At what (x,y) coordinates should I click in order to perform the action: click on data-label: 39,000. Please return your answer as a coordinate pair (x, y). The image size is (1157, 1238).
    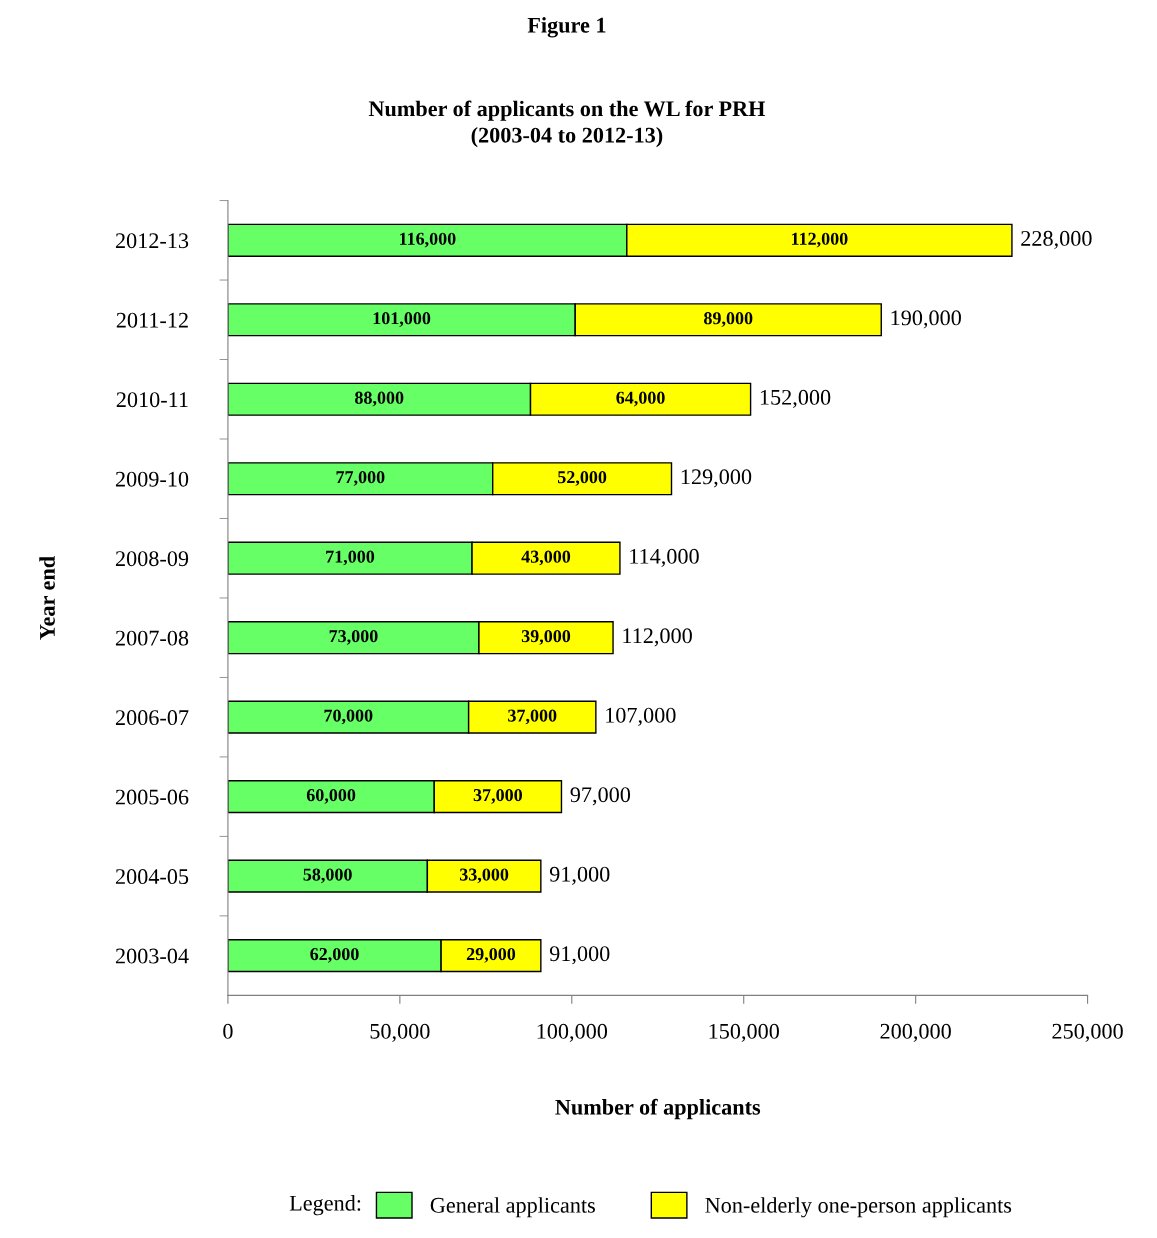
    Looking at the image, I should click on (546, 637).